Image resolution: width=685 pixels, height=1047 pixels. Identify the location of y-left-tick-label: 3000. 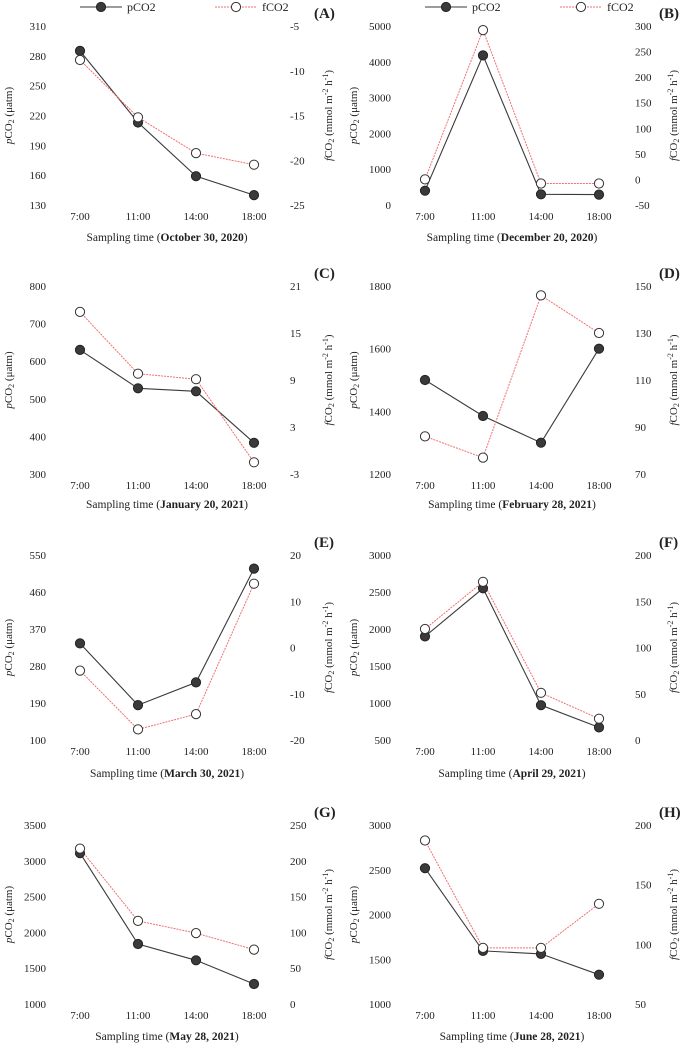
(35, 862).